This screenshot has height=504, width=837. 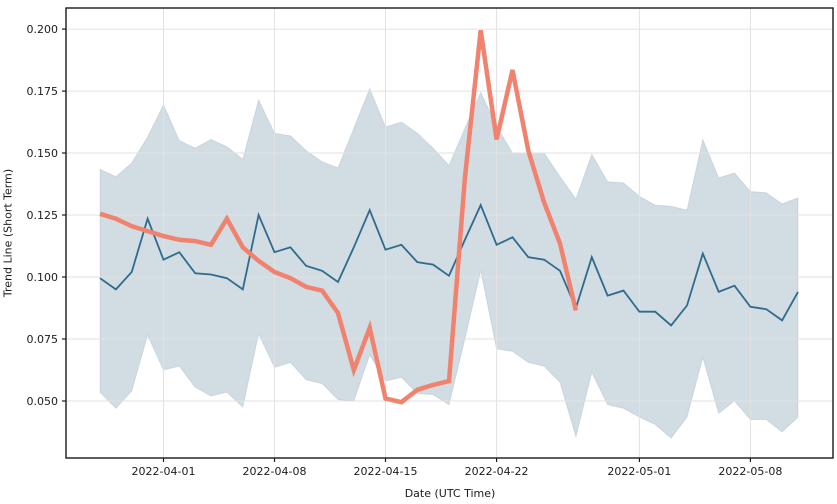 I want to click on y-tick-label: 0.200, so click(x=43, y=29).